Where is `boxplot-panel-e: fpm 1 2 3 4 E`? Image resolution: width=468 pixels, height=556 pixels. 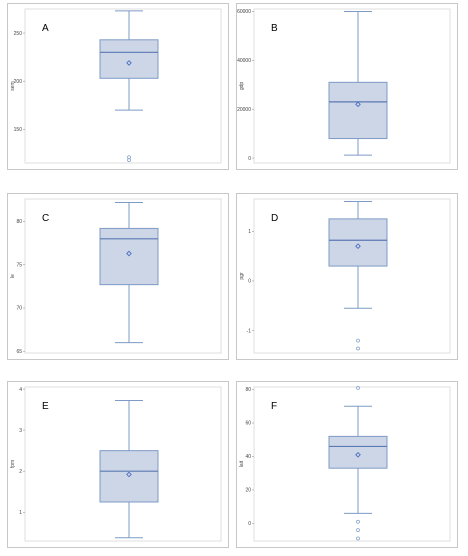 boxplot-panel-e: fpm 1 2 3 4 E is located at coordinates (118, 464).